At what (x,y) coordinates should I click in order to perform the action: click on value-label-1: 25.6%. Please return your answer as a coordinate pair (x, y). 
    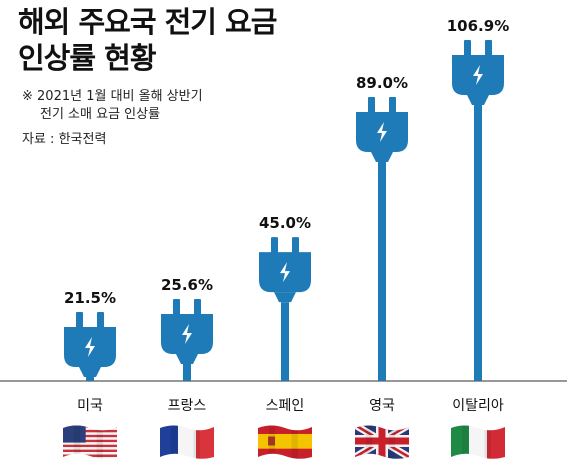
    Looking at the image, I should click on (187, 285).